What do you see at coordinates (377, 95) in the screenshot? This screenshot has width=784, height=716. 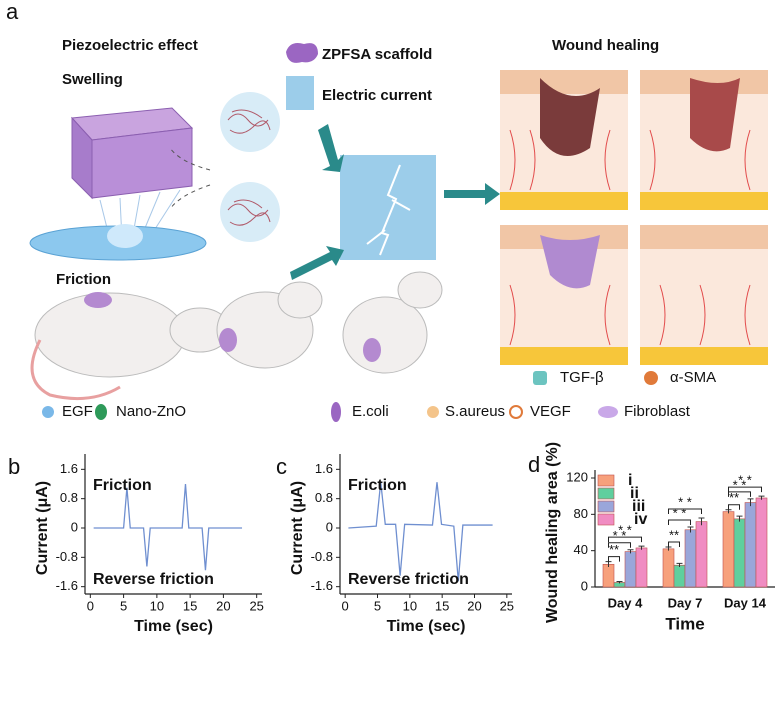 I see `label: Electric current` at bounding box center [377, 95].